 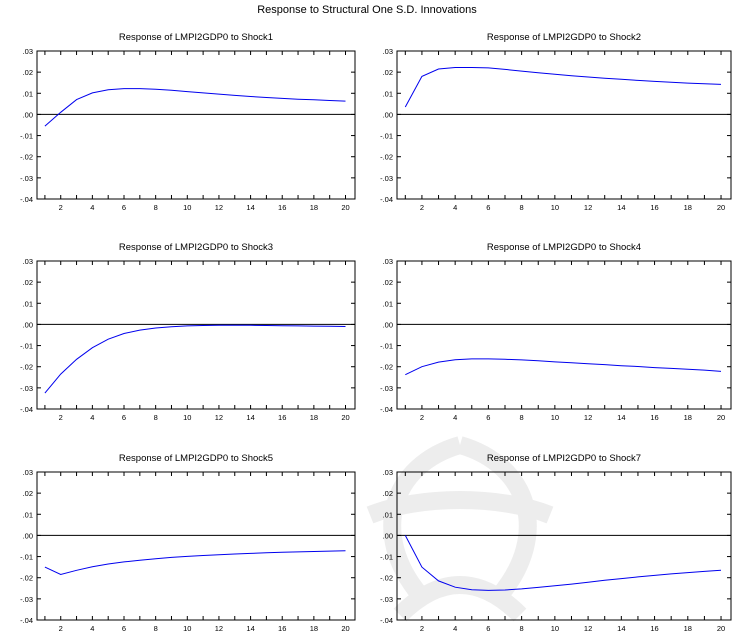 What do you see at coordinates (564, 37) in the screenshot?
I see `chart-title: Response of LMPI2GDP0 to Shock2` at bounding box center [564, 37].